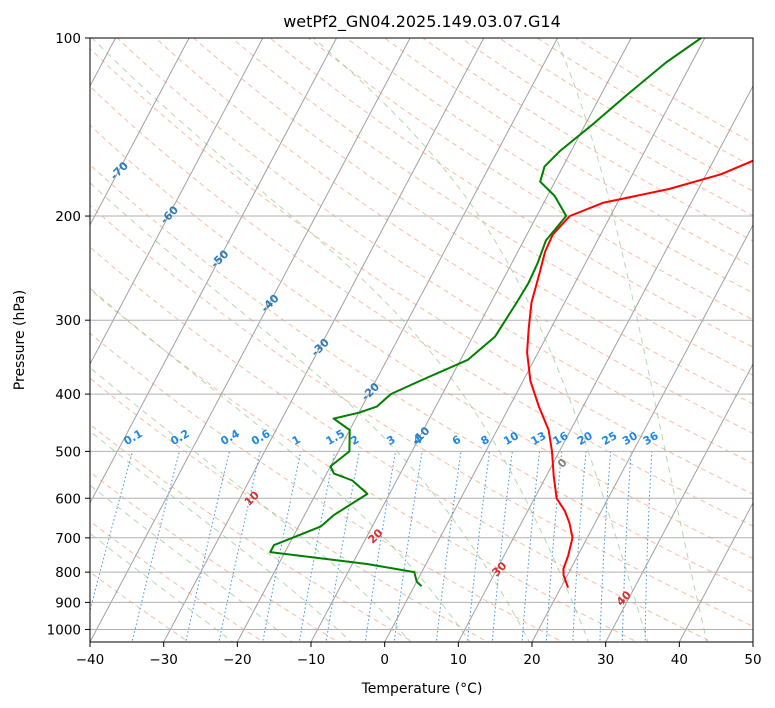 The height and width of the screenshot is (708, 775). I want to click on isotherm-label: -10, so click(420, 435).